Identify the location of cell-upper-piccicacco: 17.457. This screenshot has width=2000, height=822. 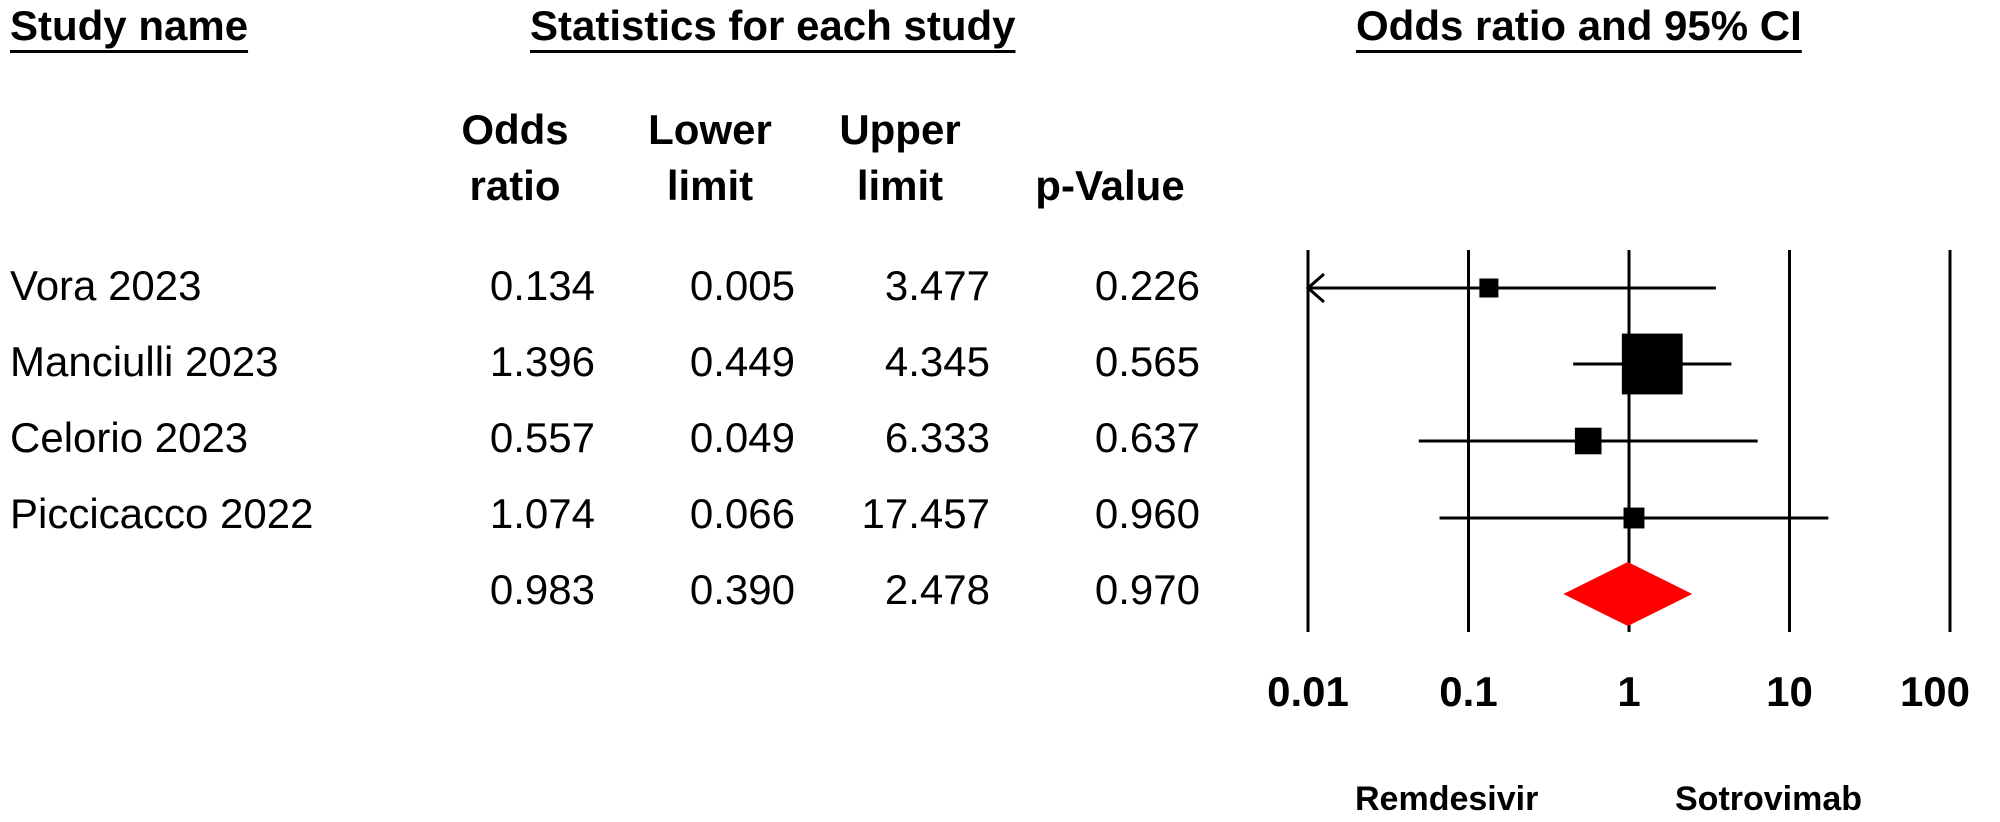
(925, 513).